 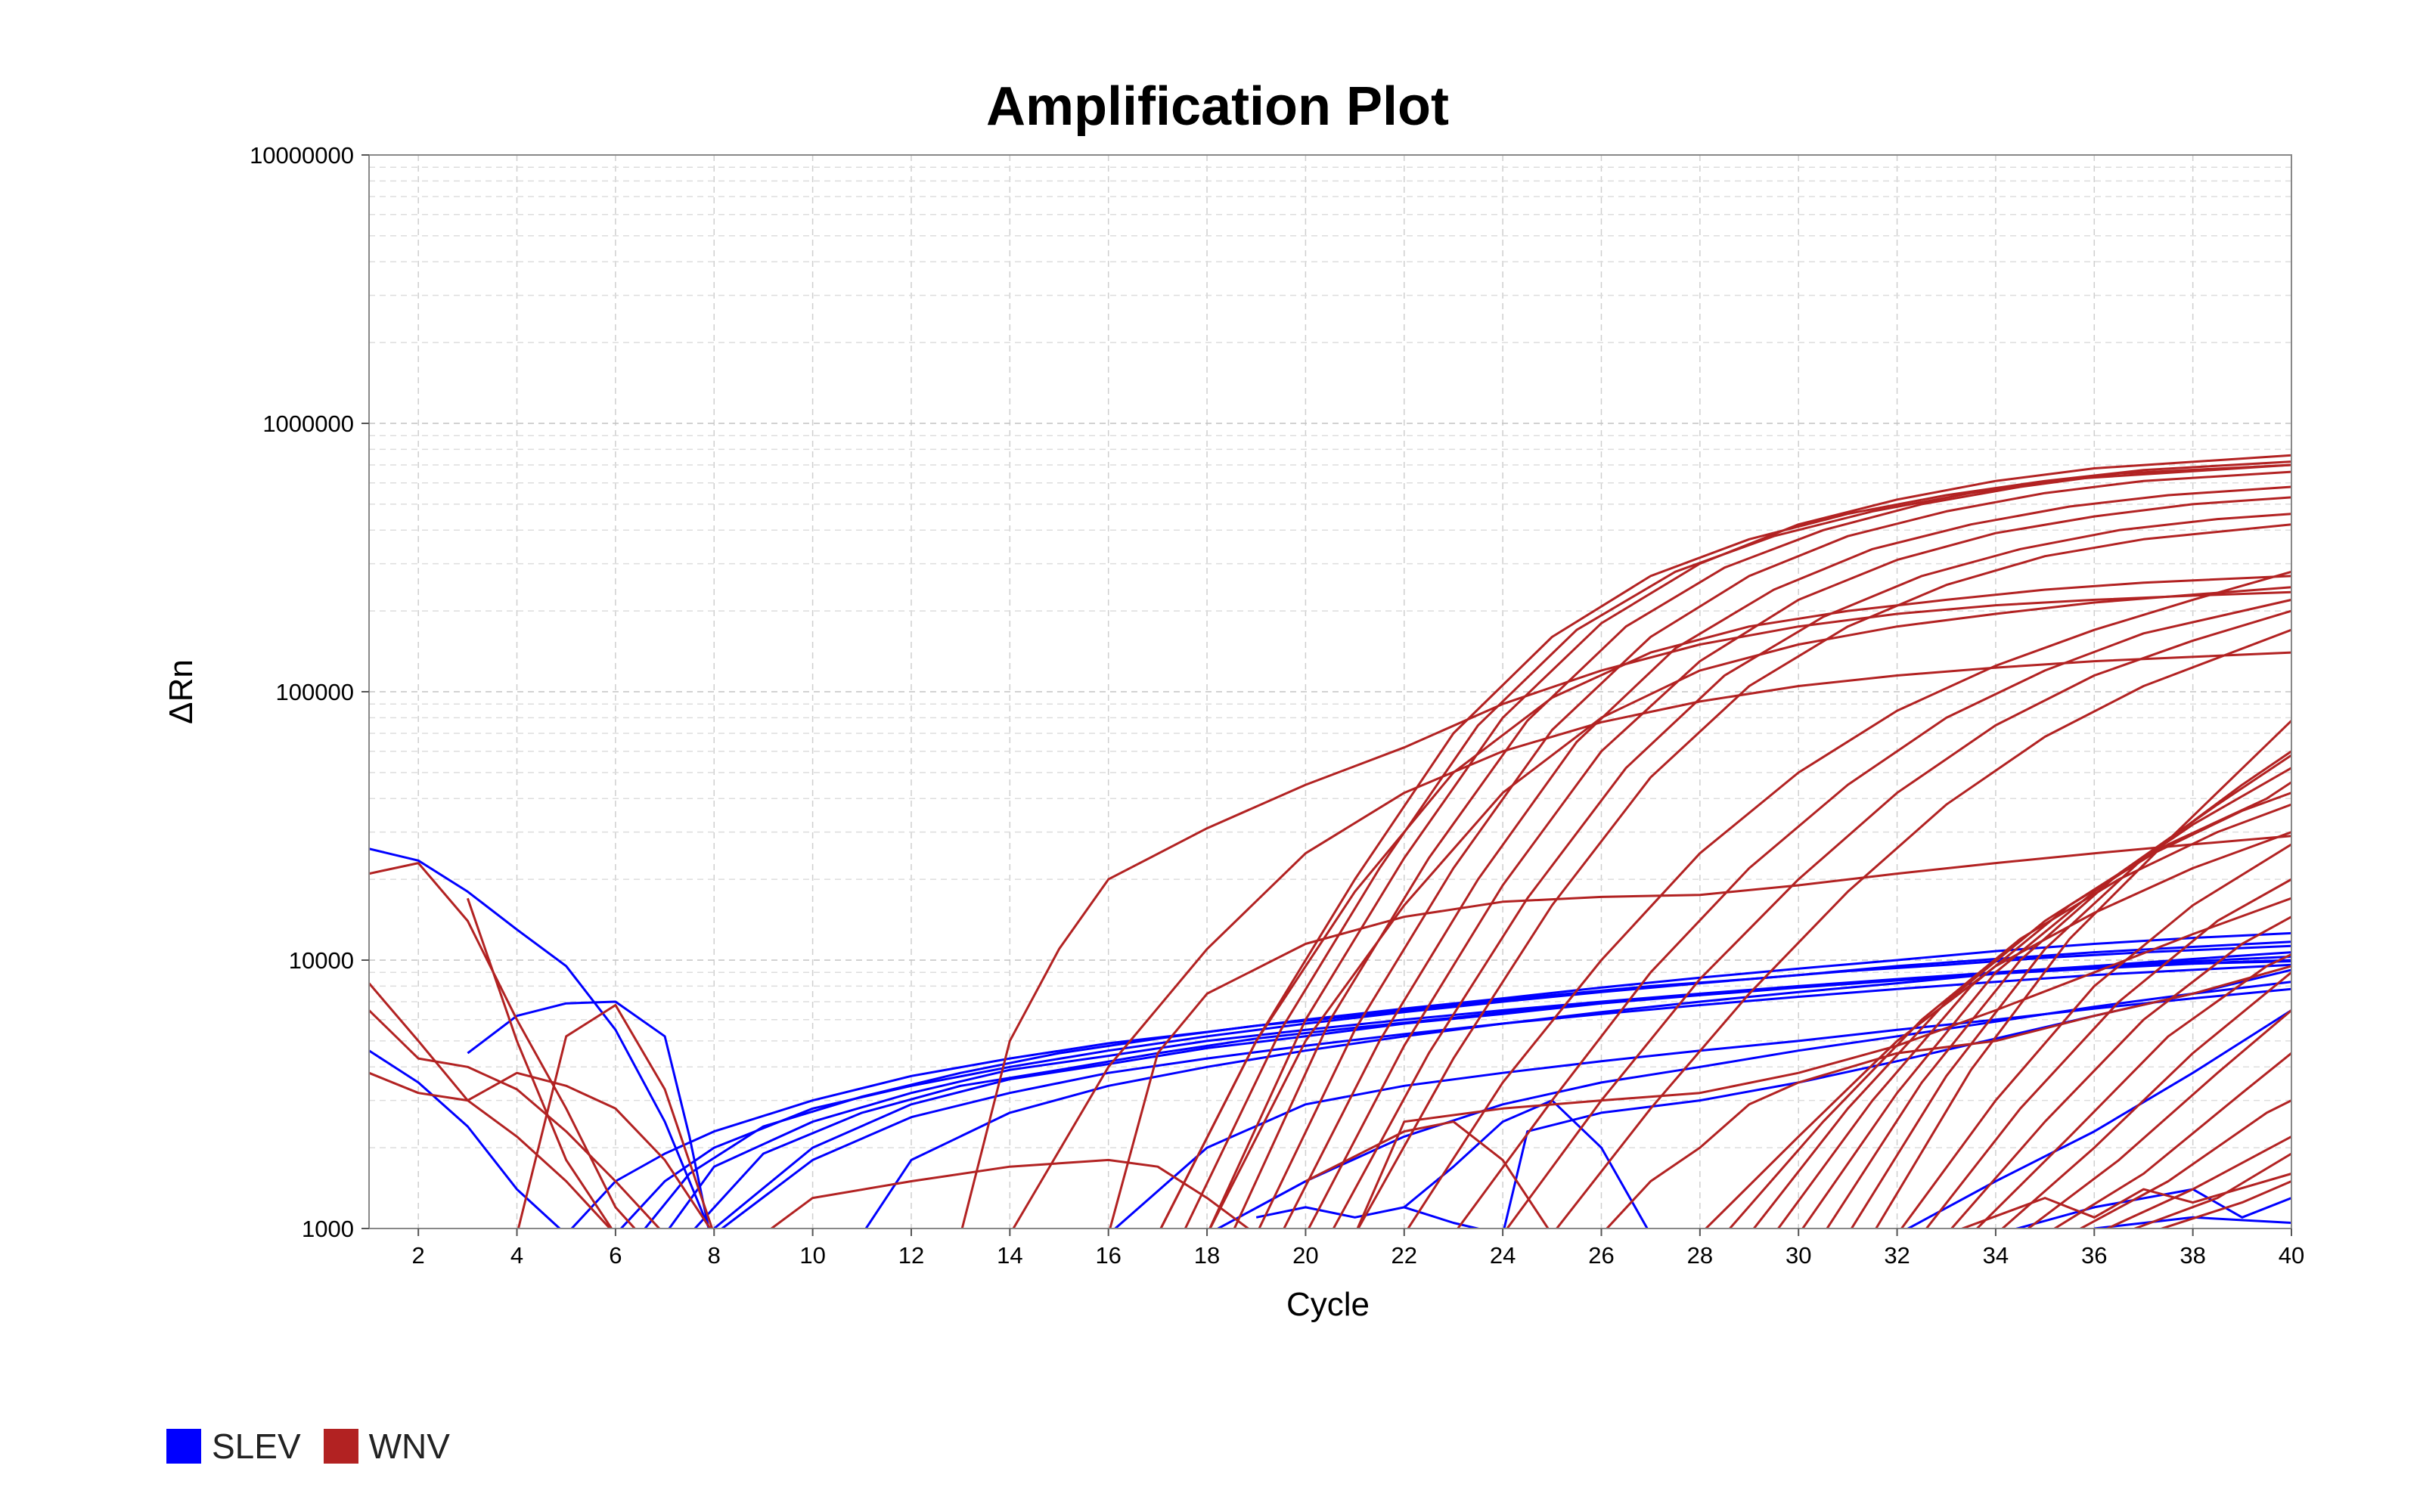 I want to click on legend-item-slev: SLEV, so click(x=233, y=1446).